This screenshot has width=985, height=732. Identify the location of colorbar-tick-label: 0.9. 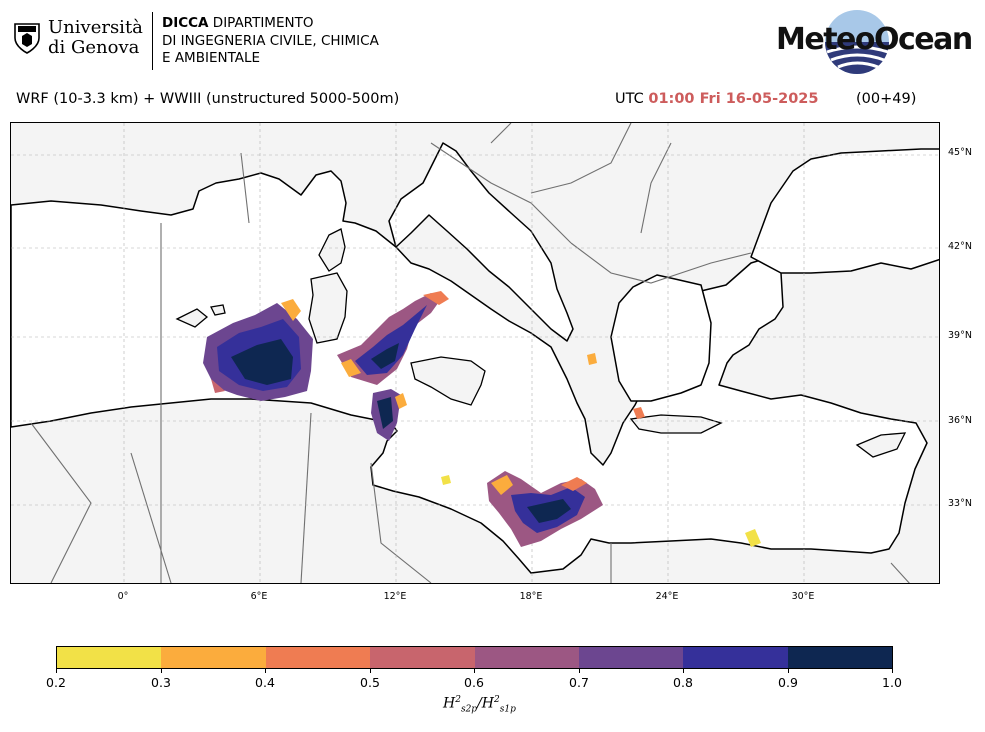
(788, 682).